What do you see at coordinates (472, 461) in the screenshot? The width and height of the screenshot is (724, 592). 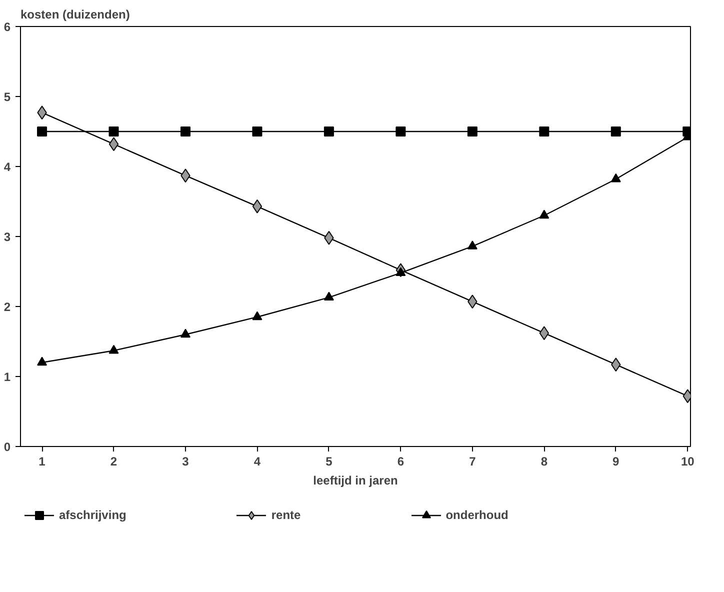 I see `x-tick-label: 7` at bounding box center [472, 461].